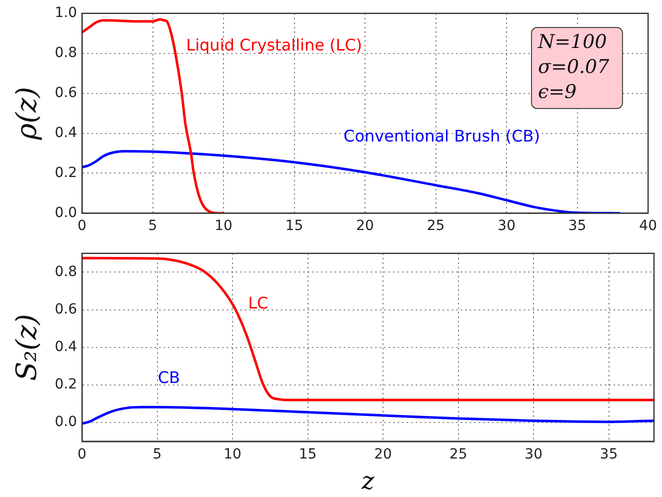  Describe the element at coordinates (258, 303) in the screenshot. I see `series-label: LC` at that location.